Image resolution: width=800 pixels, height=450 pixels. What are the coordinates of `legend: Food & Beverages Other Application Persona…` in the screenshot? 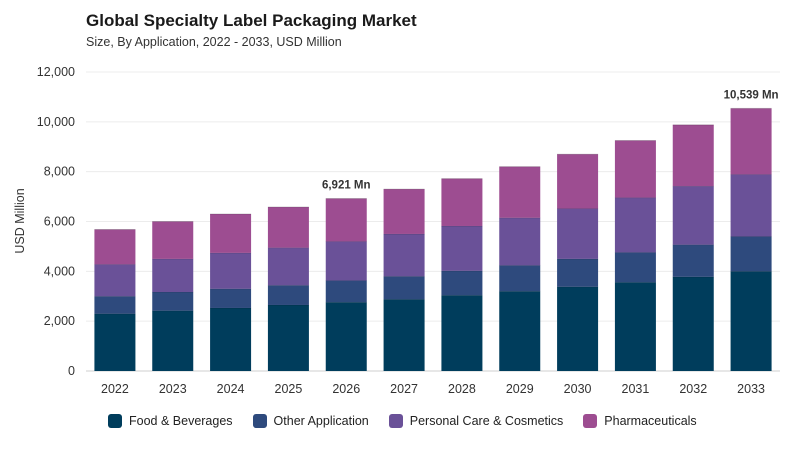 It's located at (402, 421).